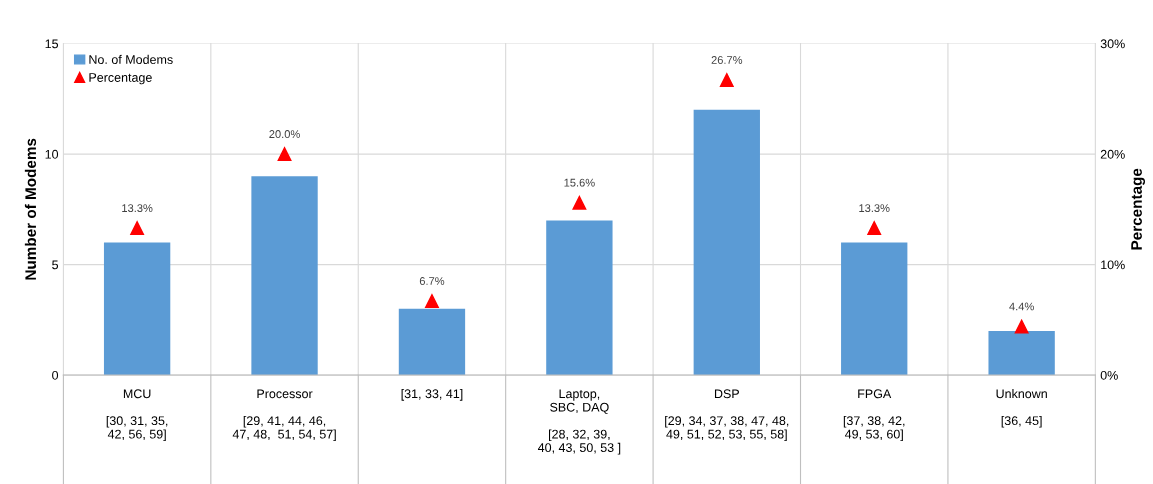 The width and height of the screenshot is (1153, 484). What do you see at coordinates (1021, 408) in the screenshot?
I see `category-label: Unknown [36, 45]` at bounding box center [1021, 408].